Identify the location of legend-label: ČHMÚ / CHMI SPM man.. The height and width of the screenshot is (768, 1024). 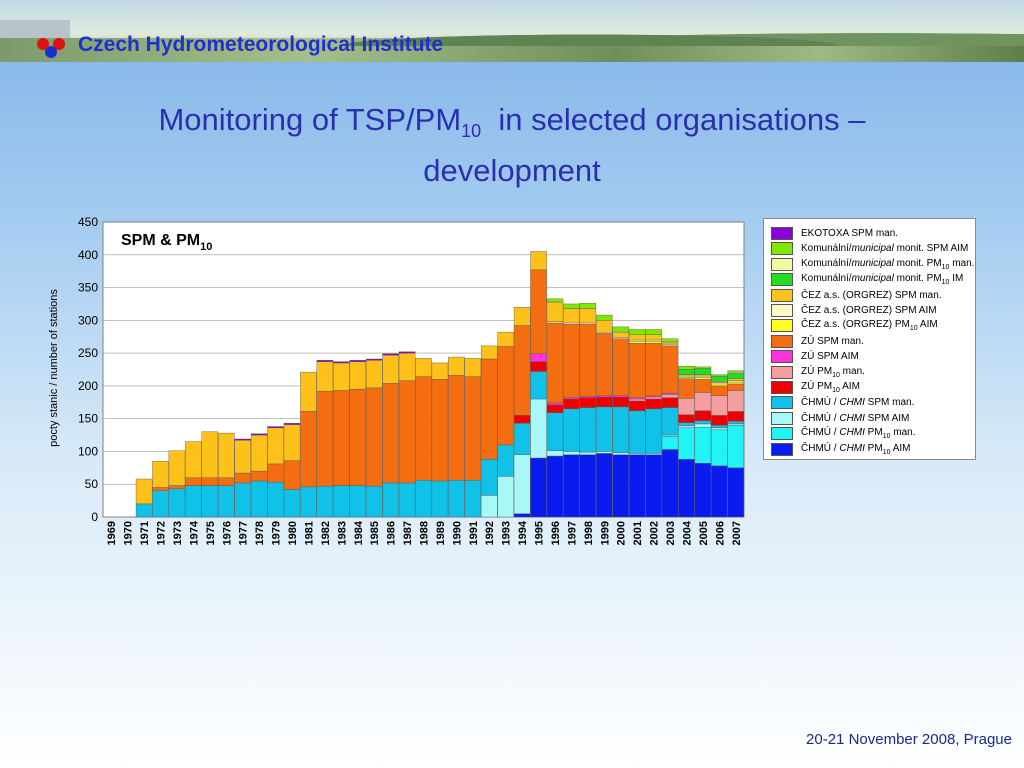
(858, 403).